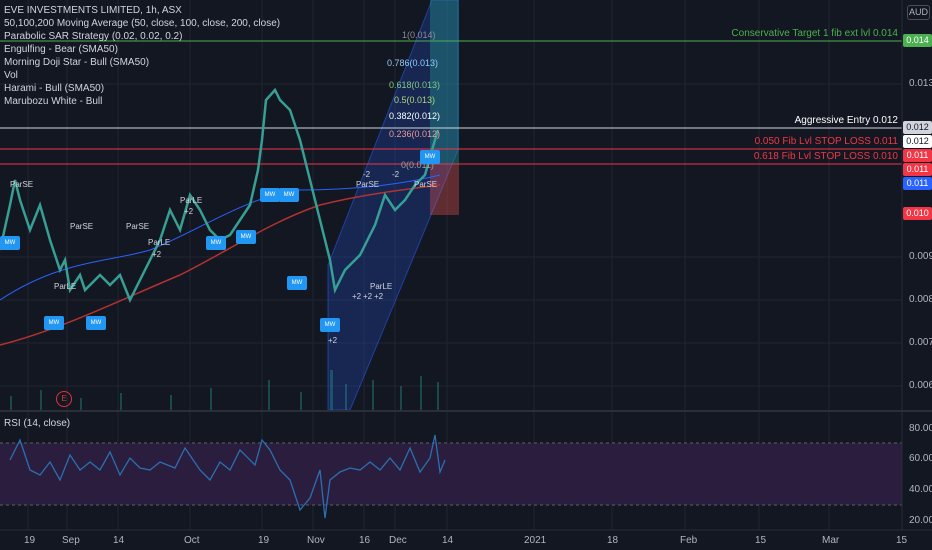  What do you see at coordinates (917, 169) in the screenshot?
I see `price-tag-stop2: 0.011` at bounding box center [917, 169].